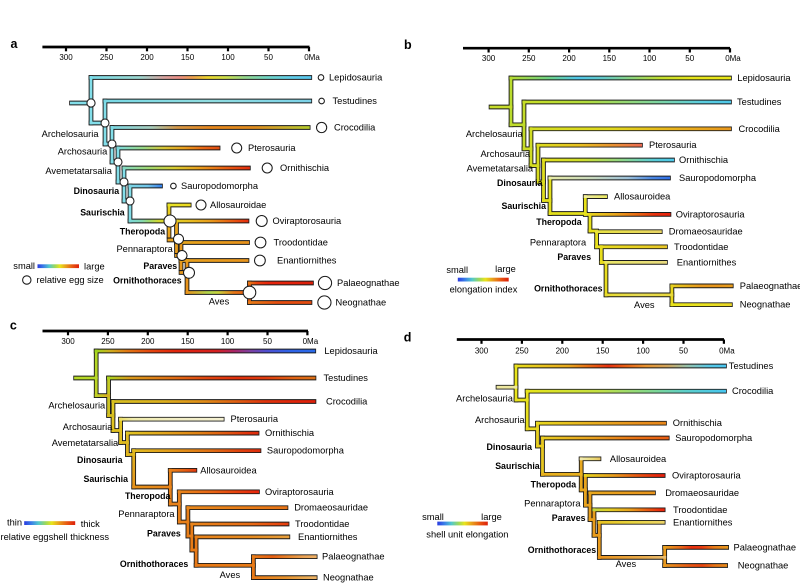  Describe the element at coordinates (55, 537) in the screenshot. I see `svg-text: relative eggshell thickness` at that location.